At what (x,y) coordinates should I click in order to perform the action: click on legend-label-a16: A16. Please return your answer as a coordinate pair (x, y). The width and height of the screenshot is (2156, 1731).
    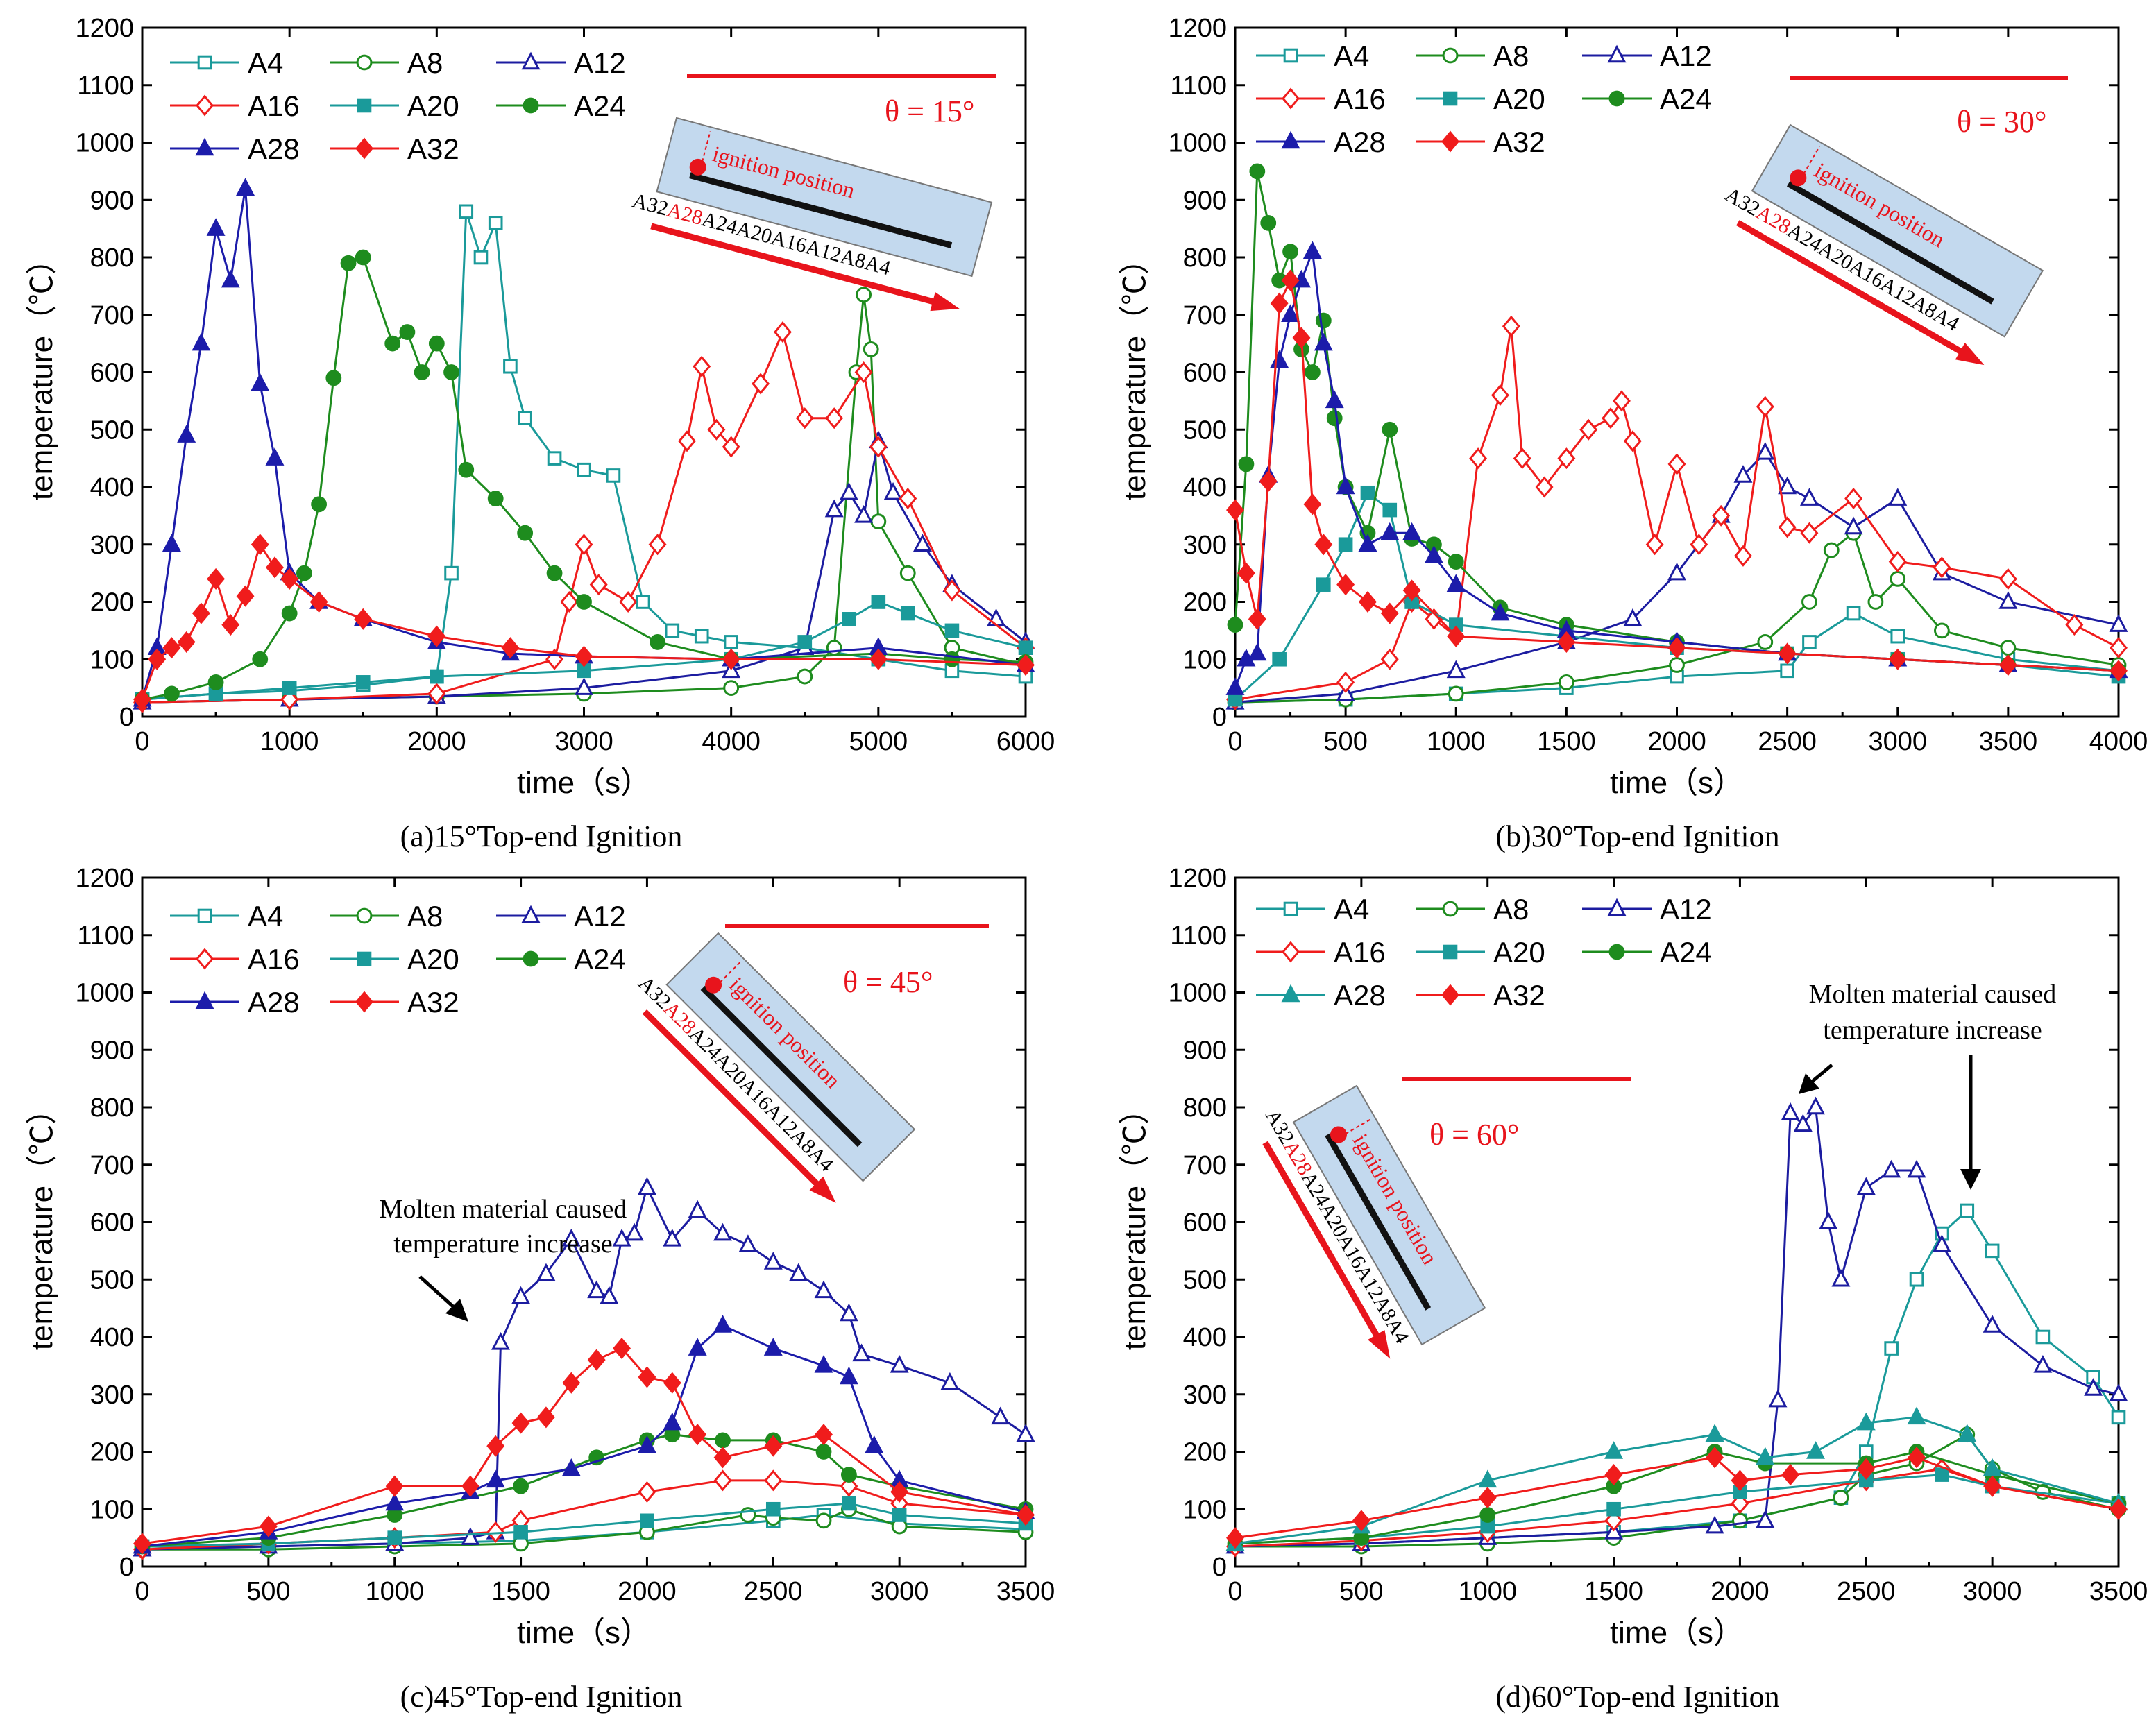
    Looking at the image, I should click on (274, 959).